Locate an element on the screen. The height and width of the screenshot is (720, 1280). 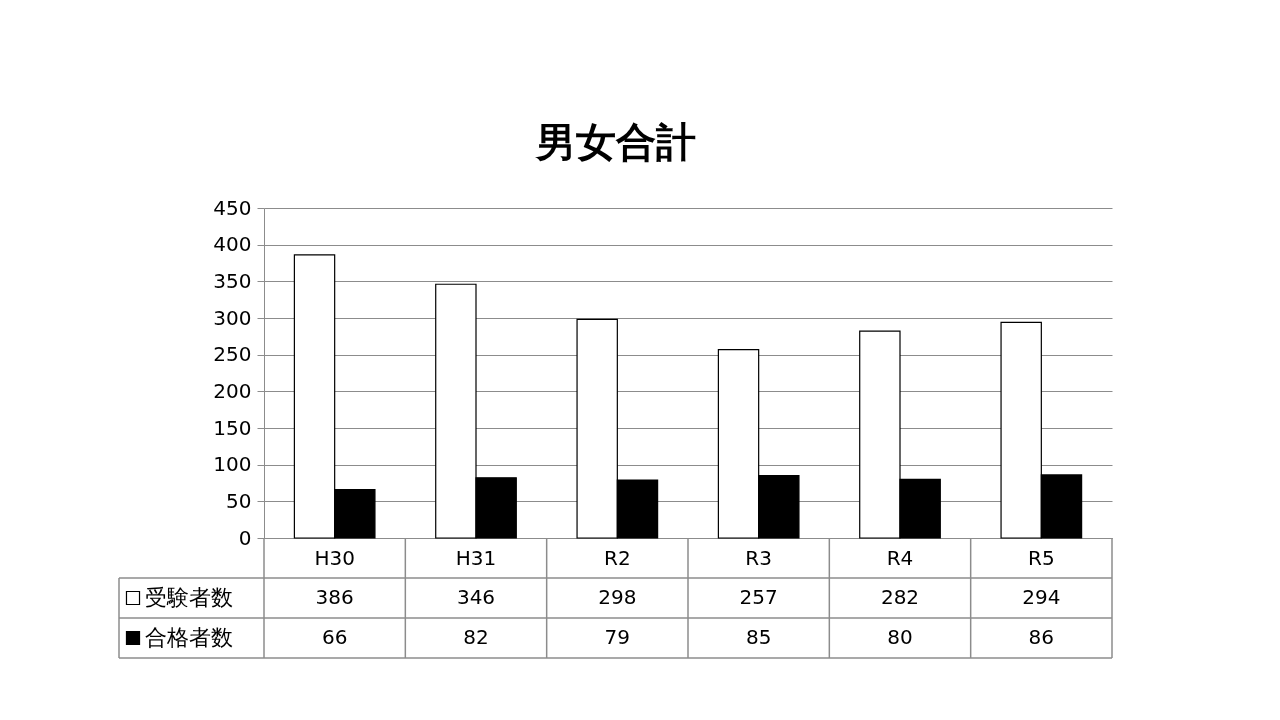
data-label: 298 is located at coordinates (617, 597).